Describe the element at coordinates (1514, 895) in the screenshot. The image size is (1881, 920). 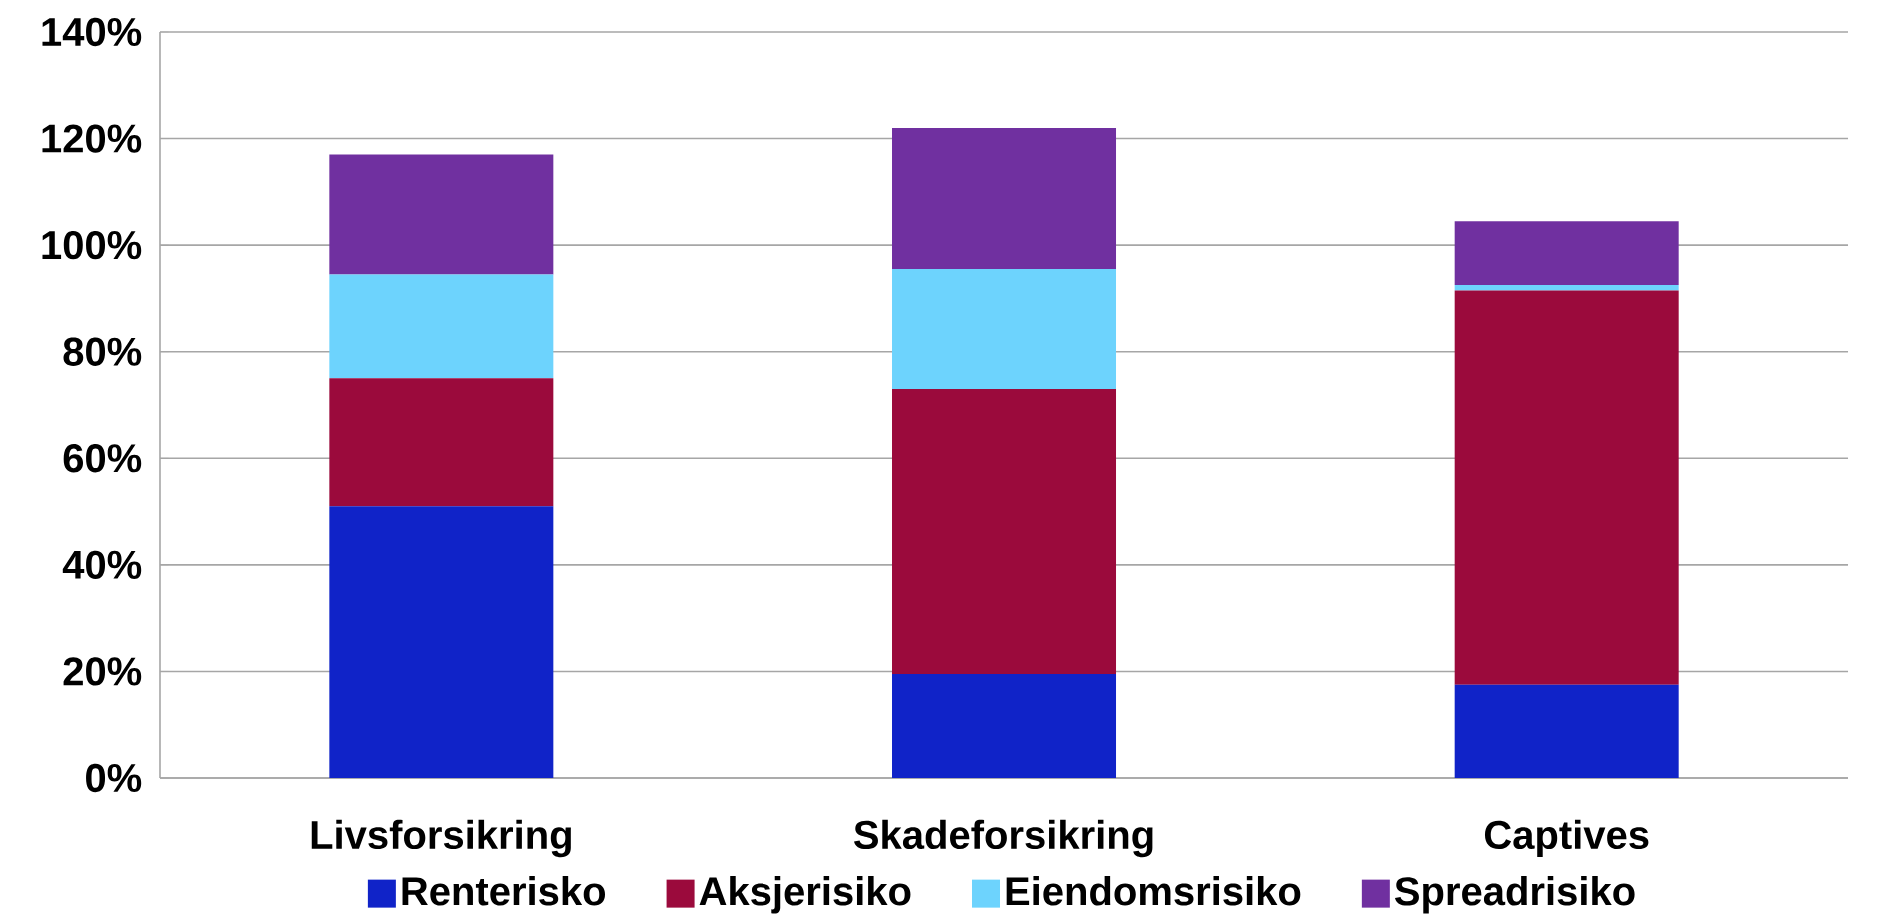
I see `legend-label: Spreadrisiko` at that location.